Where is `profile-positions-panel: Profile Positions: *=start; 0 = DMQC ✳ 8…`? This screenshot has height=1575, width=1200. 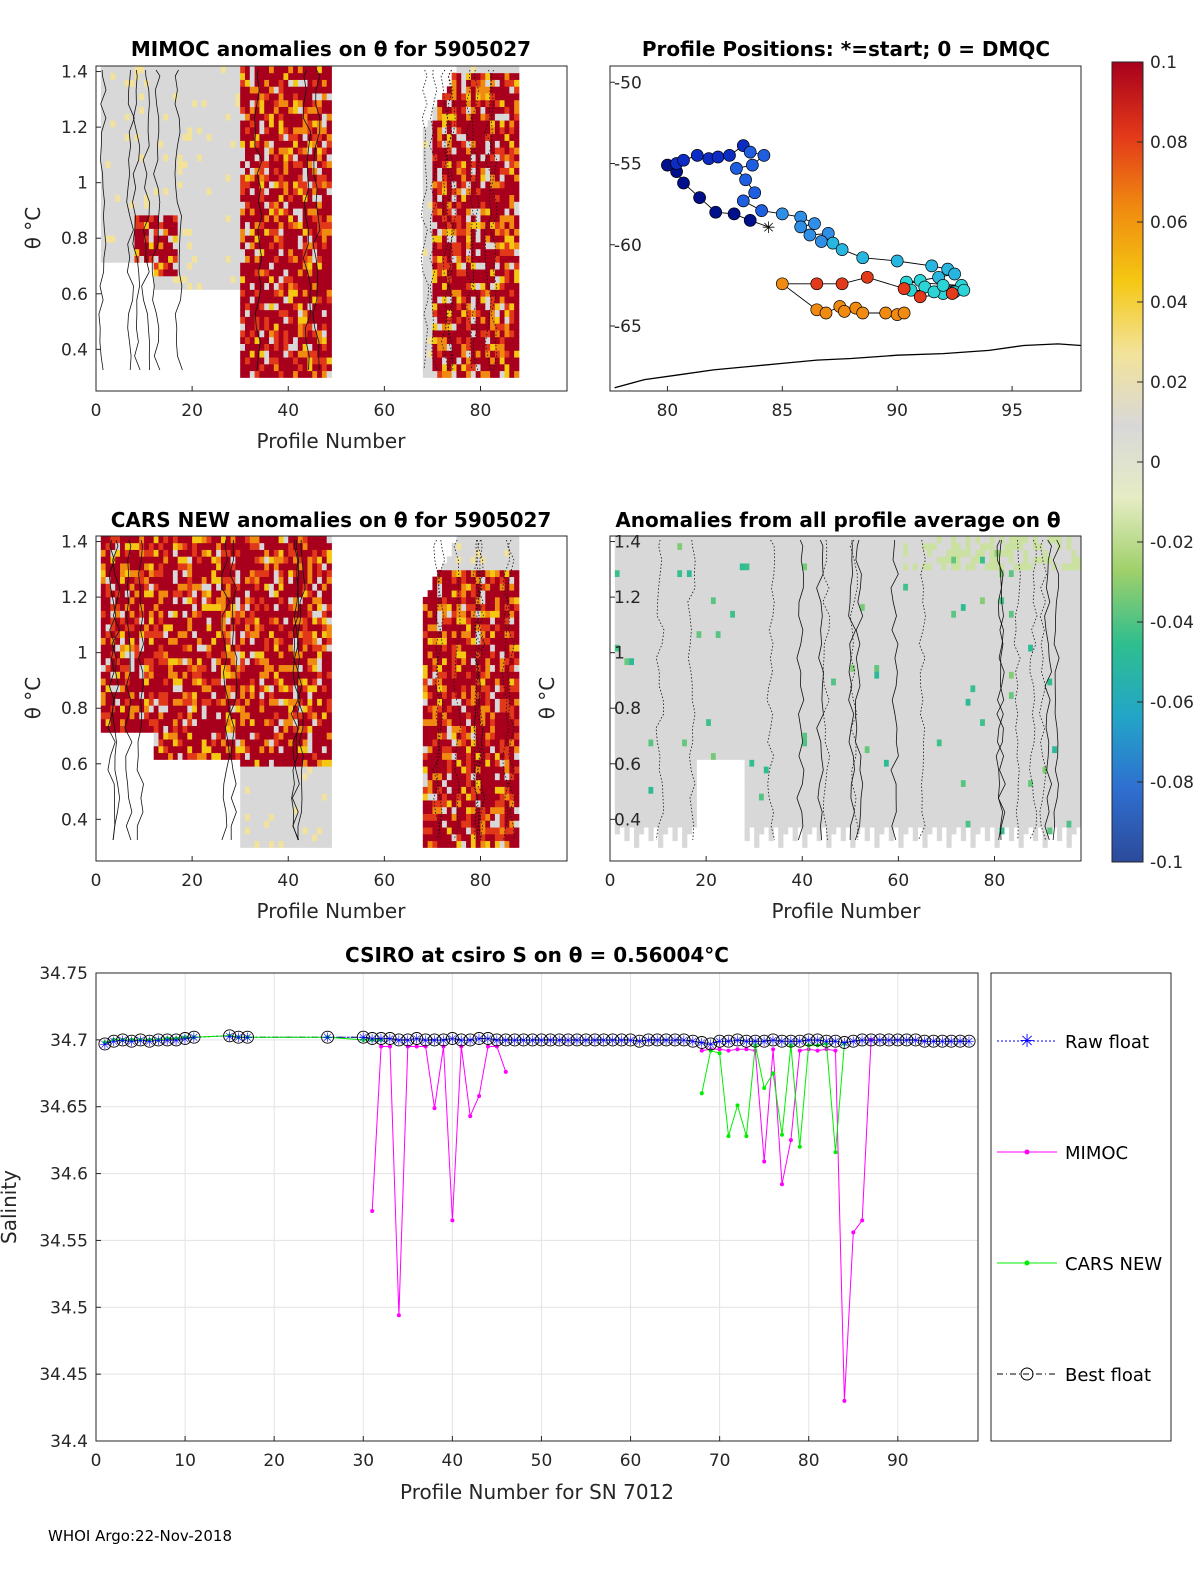 profile-positions-panel: Profile Positions: *=start; 0 = DMQC ✳ 8… is located at coordinates (845, 229).